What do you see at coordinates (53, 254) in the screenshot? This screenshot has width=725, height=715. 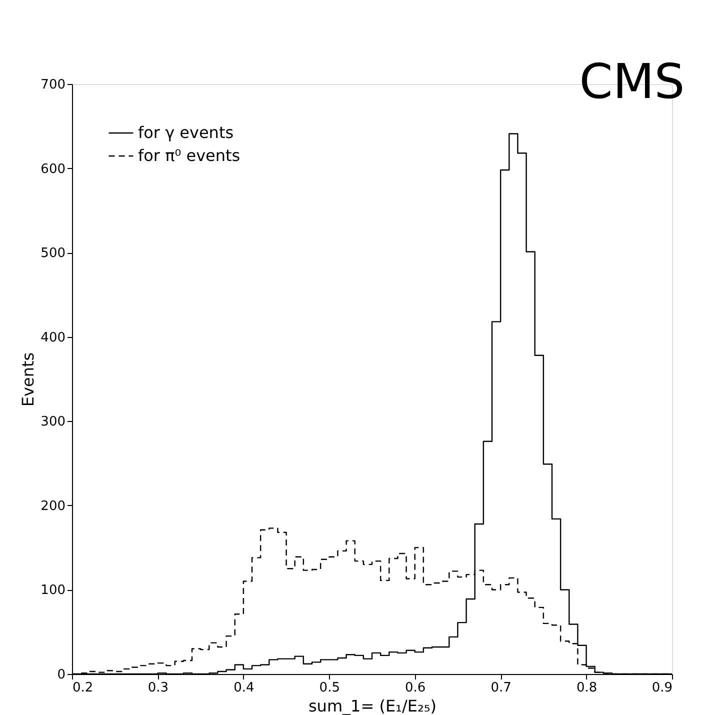 I see `y-tick-label: 500` at bounding box center [53, 254].